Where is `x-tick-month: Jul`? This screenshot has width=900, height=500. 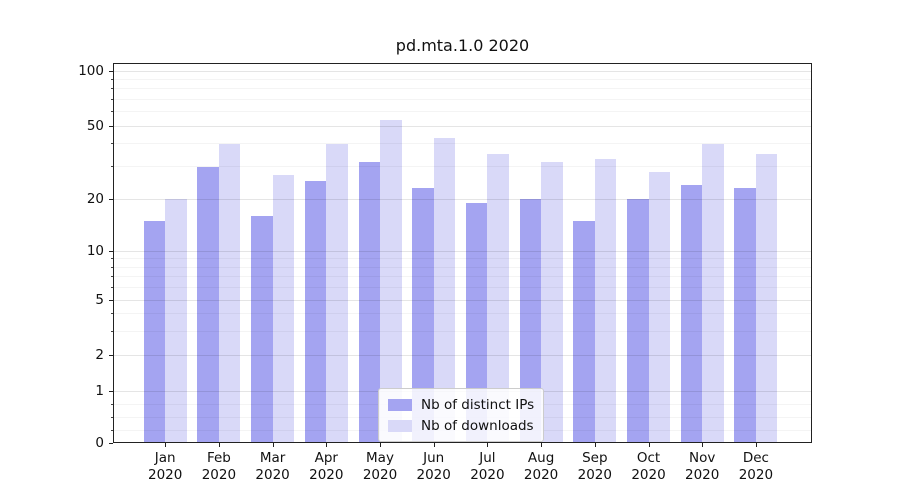
x-tick-month: Jul is located at coordinates (487, 457).